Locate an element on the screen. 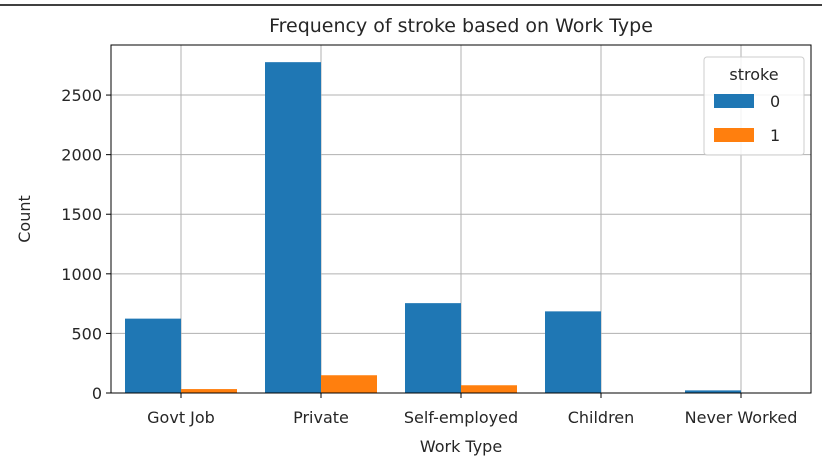 The height and width of the screenshot is (465, 822). bar-1-govt-job is located at coordinates (209, 391).